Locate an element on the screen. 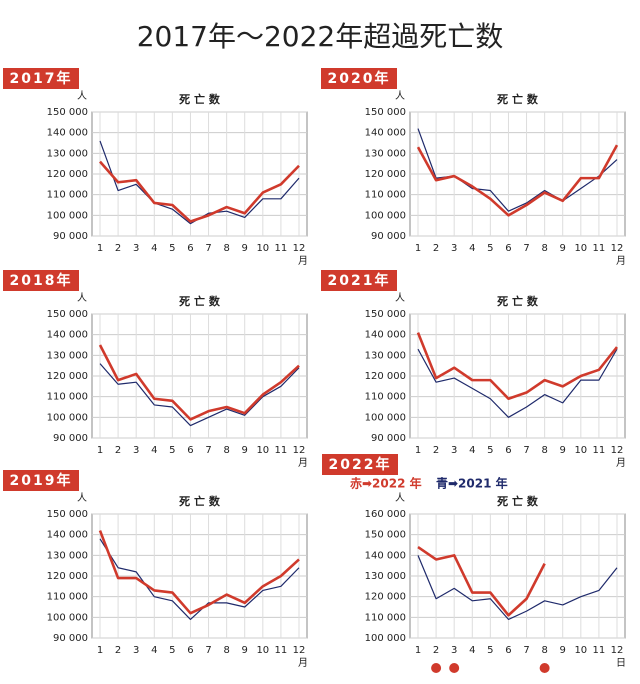  page-title: 2017年～2022年超過死亡数 is located at coordinates (320, 36).